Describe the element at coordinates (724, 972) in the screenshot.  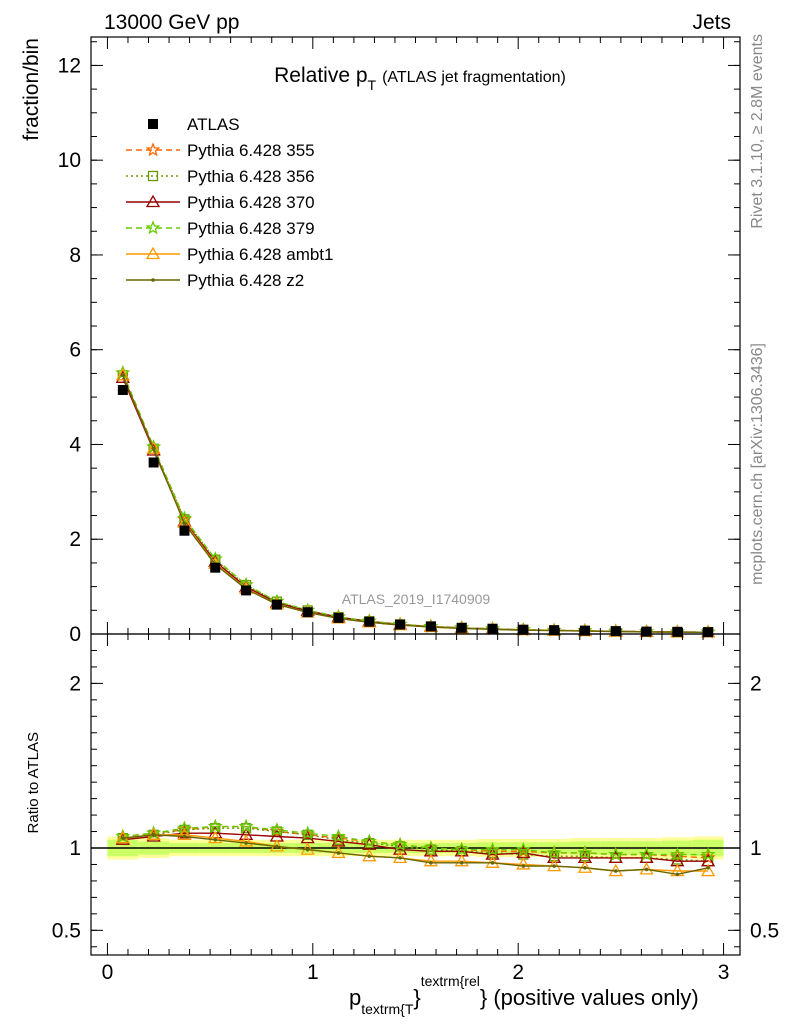
I see `x-tick-label: 3` at that location.